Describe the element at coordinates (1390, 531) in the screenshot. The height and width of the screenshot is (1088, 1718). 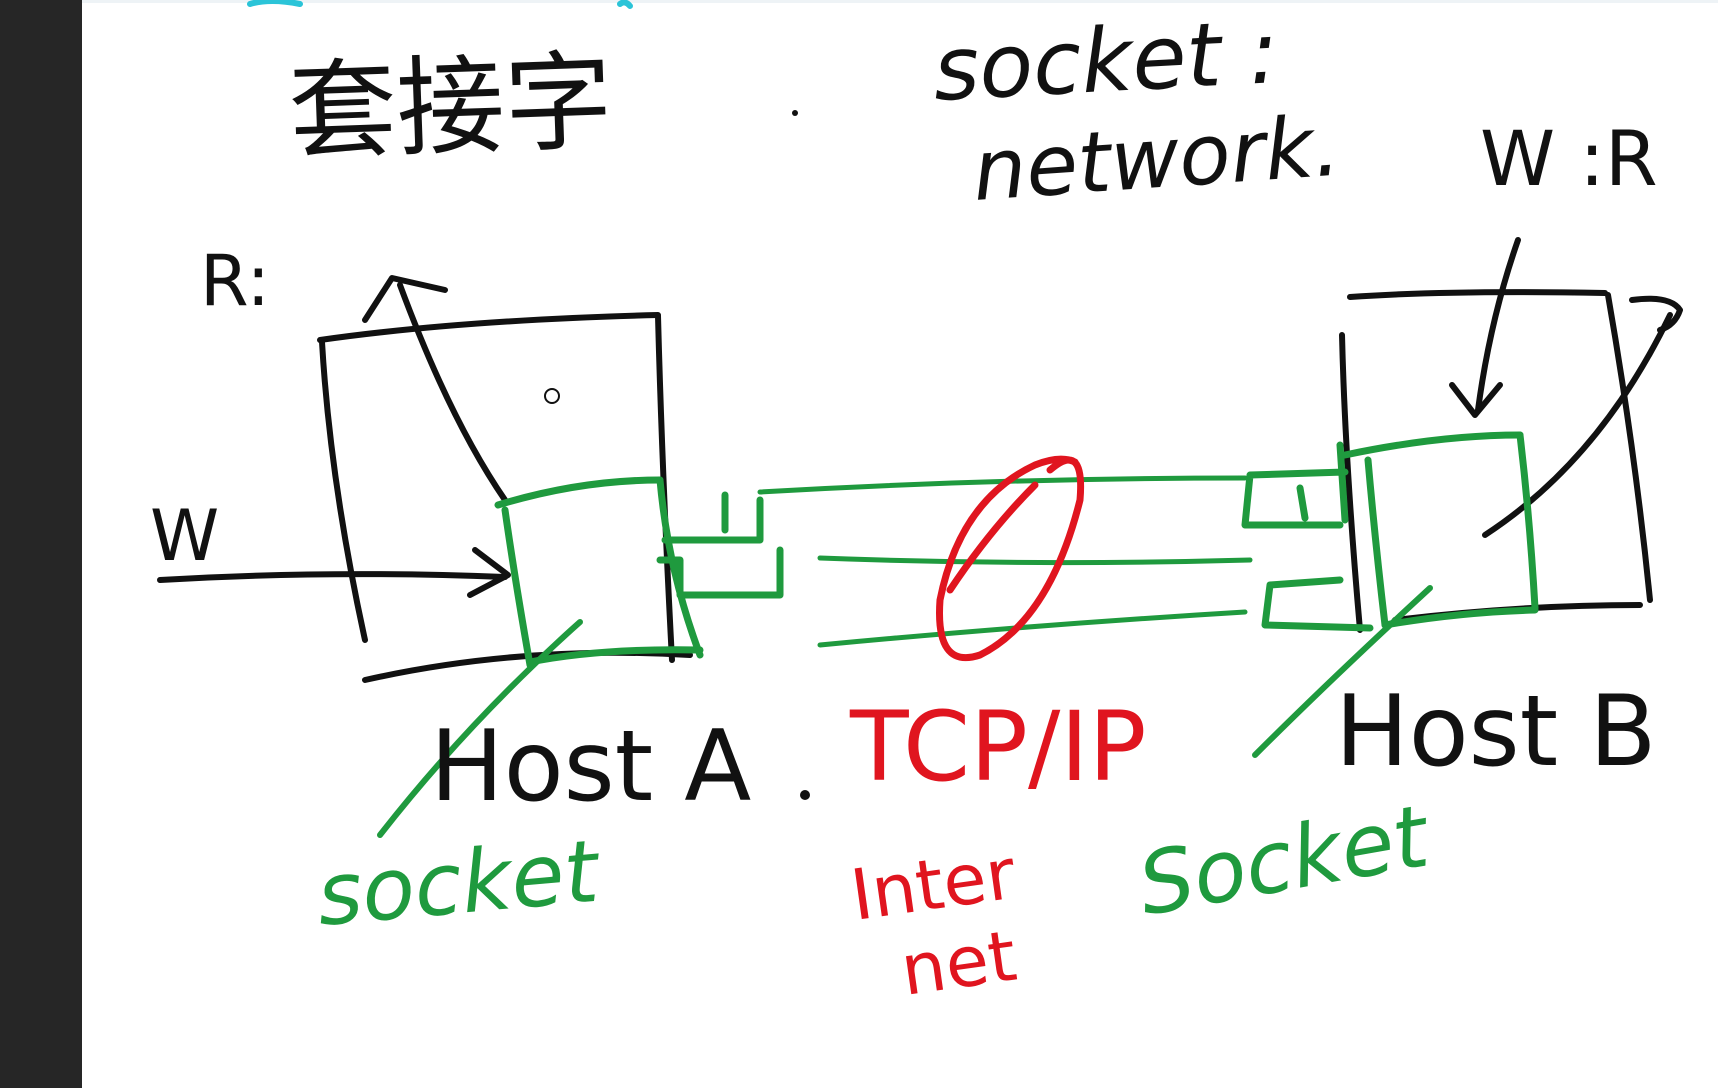
I see `host-b-socket` at that location.